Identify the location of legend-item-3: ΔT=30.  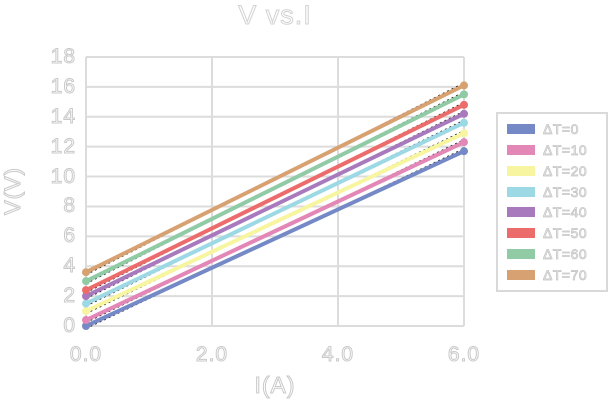
(554, 191).